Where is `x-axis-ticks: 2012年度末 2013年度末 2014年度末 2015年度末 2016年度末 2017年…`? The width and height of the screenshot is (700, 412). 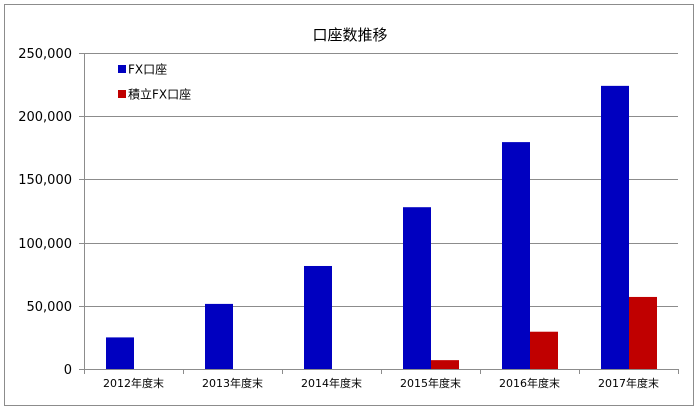
x-axis-ticks: 2012年度末 2013年度末 2014年度末 2015年度末 2016年度末 2017年… is located at coordinates (381, 379).